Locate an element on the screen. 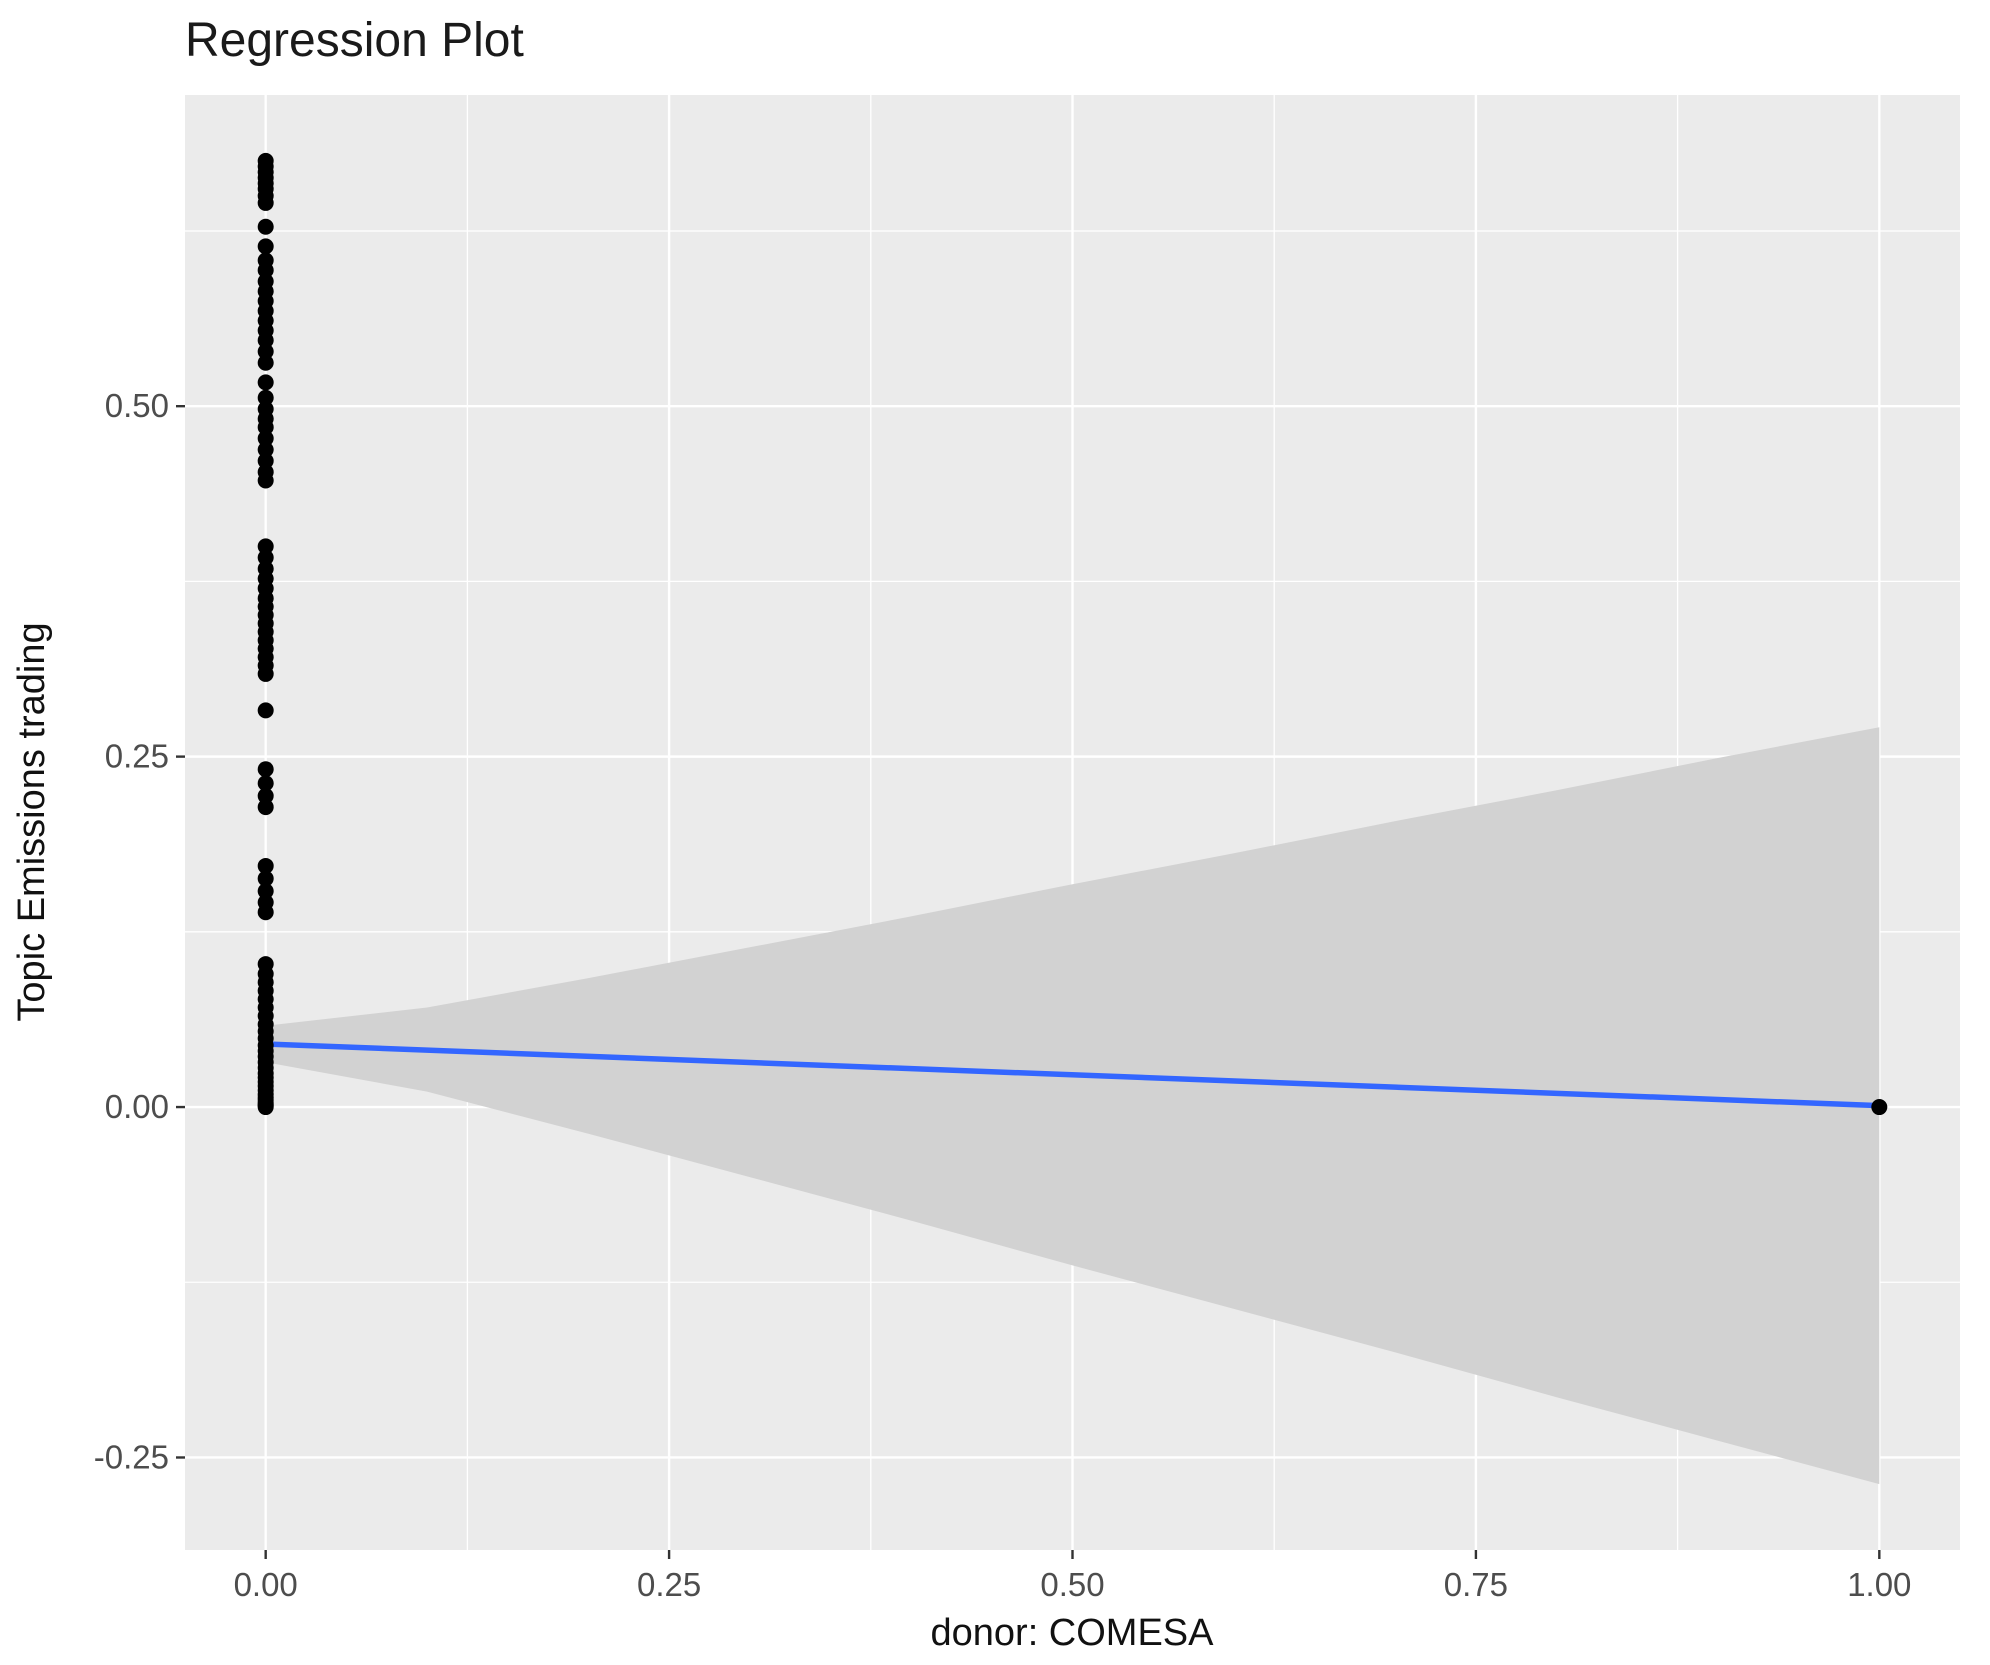 The width and height of the screenshot is (1990, 1665). x-tick-label: 0.25 is located at coordinates (669, 1584).